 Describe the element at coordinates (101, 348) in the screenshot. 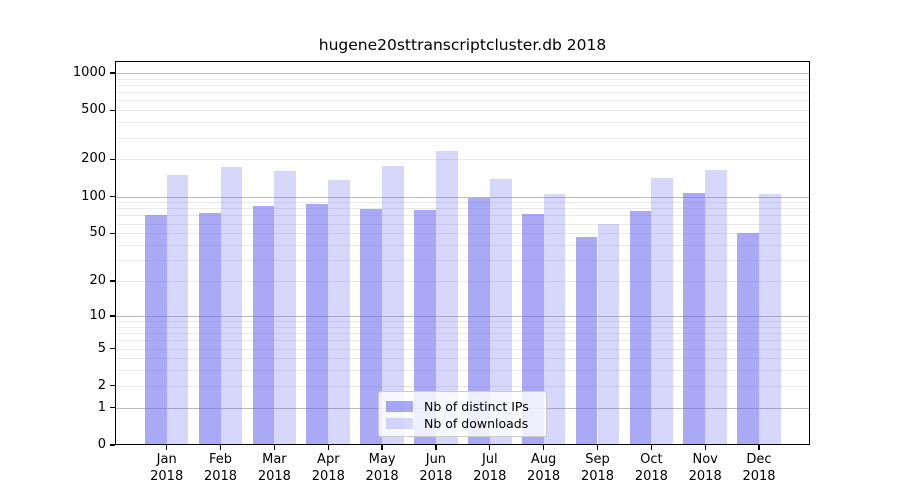

I see `y-tick-label: 5` at that location.